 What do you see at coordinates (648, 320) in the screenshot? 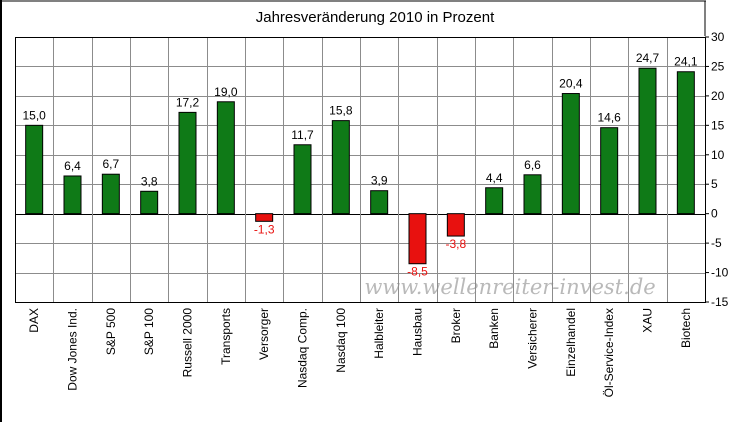
I see `category-label-17: XAU` at bounding box center [648, 320].